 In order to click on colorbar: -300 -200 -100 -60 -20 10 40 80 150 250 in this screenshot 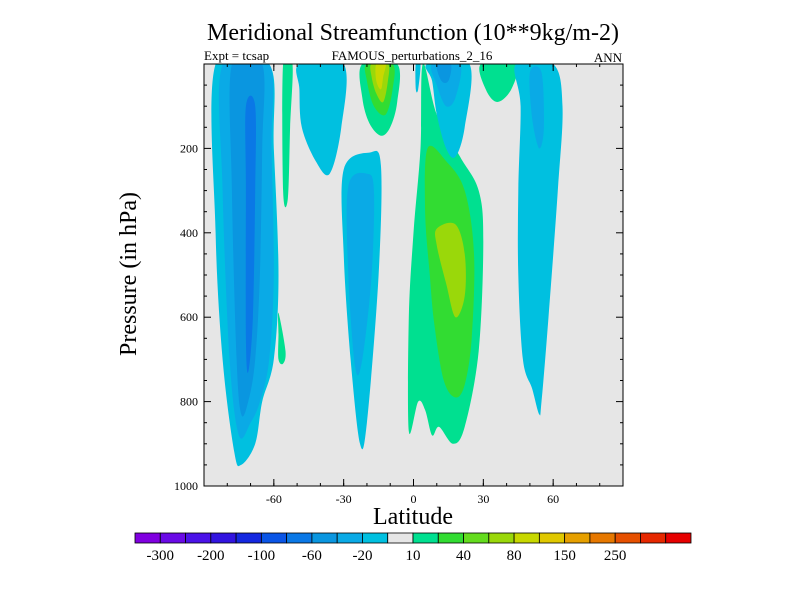, I will do `click(413, 548)`.